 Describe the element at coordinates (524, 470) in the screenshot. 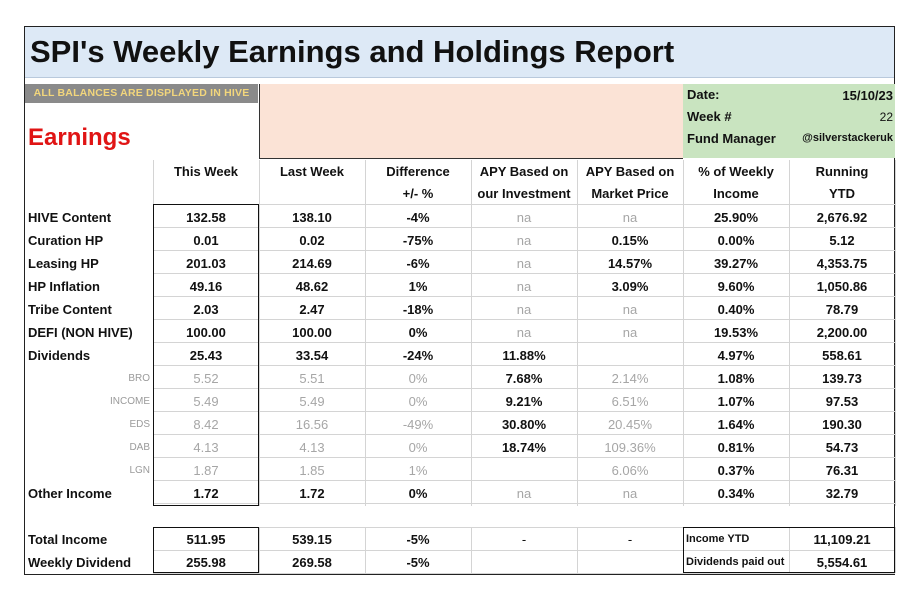

I see `table-cell-apy-investment` at that location.